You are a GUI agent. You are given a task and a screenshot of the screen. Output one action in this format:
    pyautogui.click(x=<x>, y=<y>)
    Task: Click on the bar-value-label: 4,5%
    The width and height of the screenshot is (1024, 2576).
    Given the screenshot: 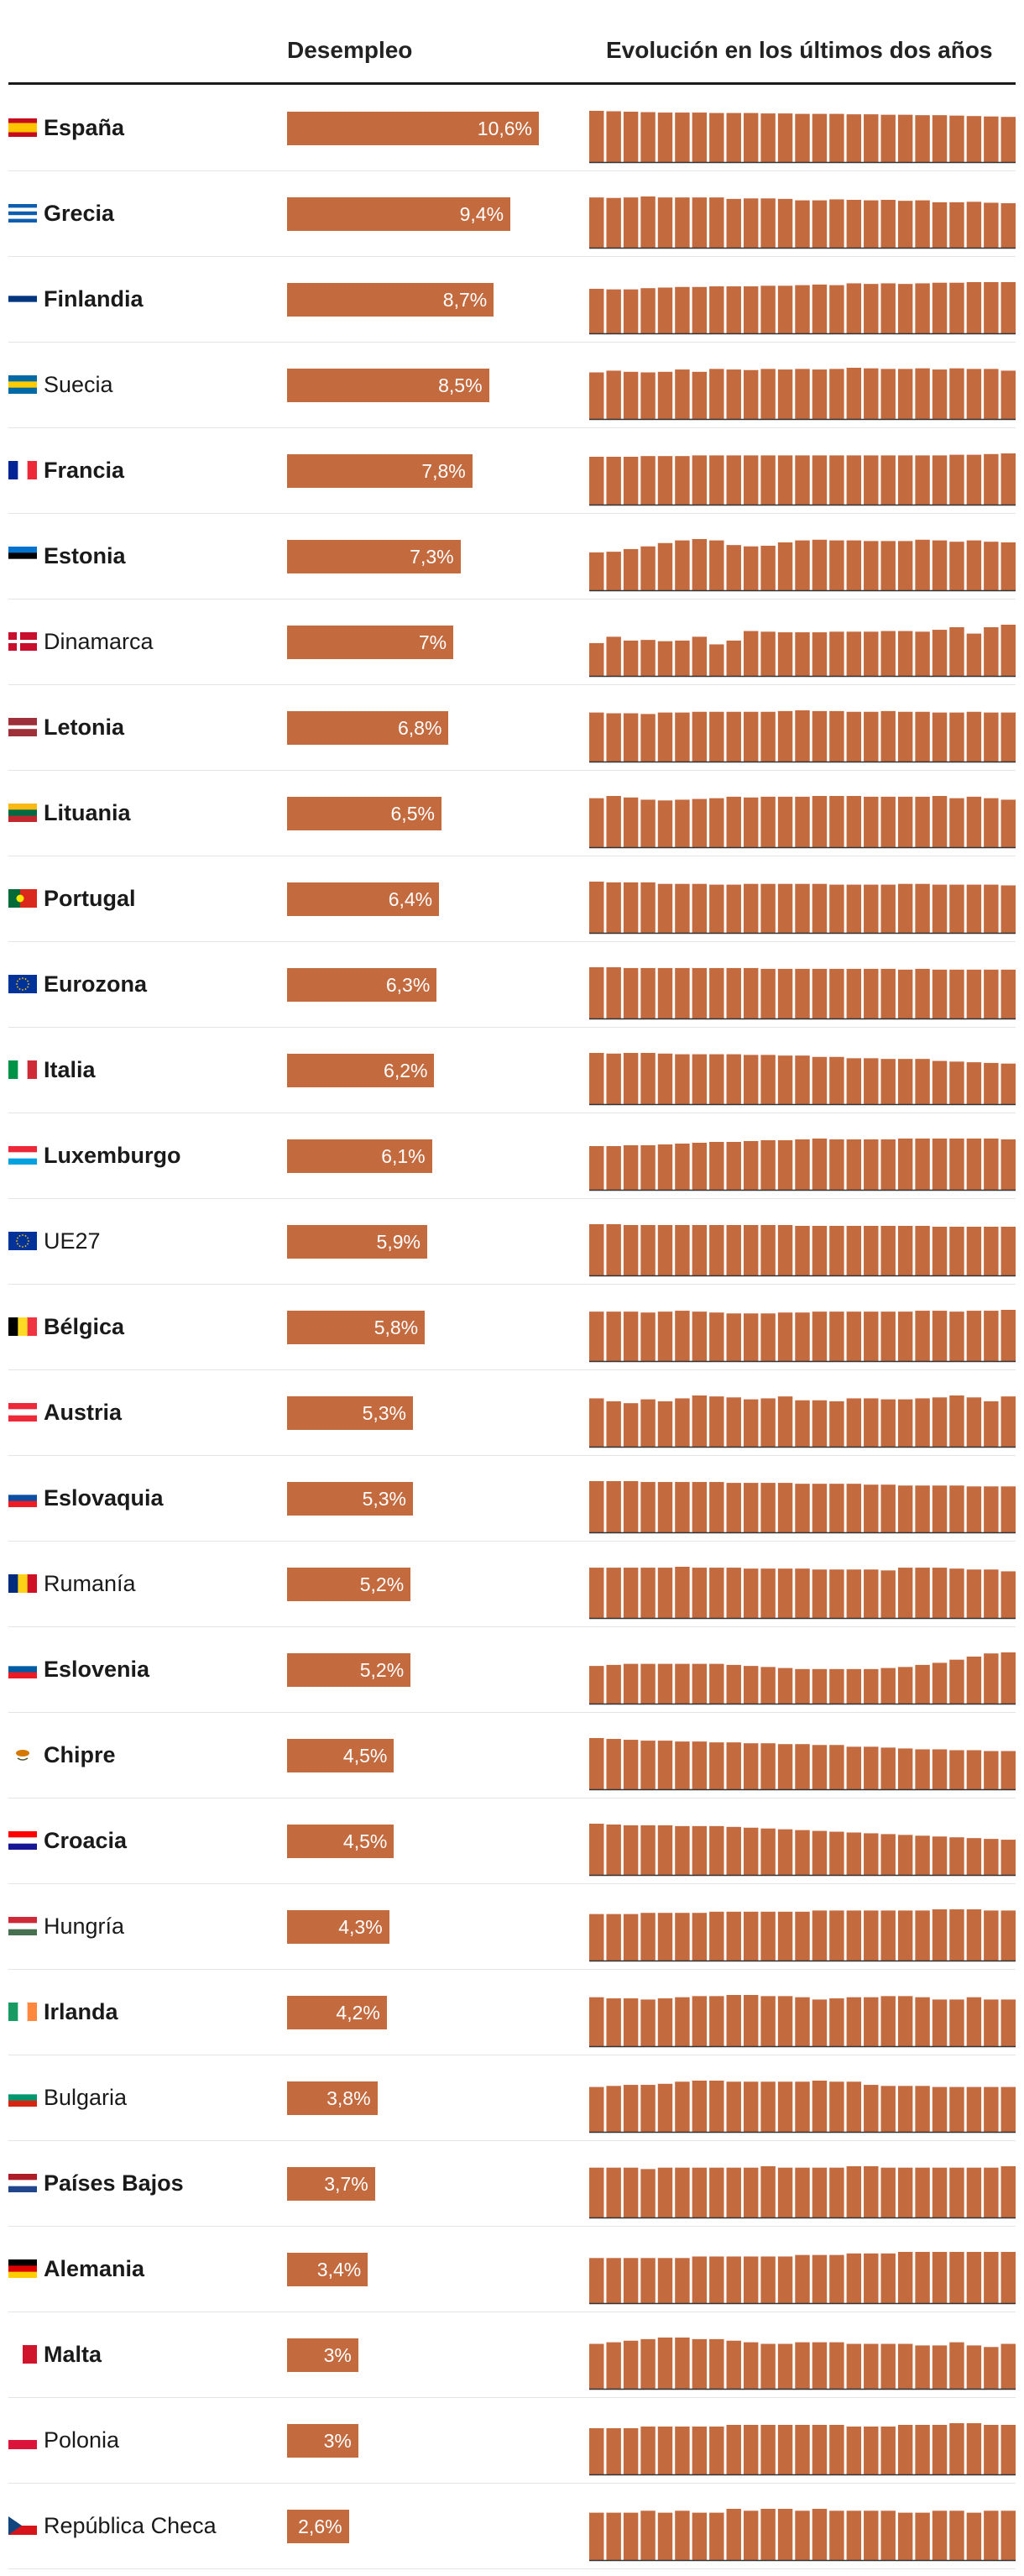 What is the action you would take?
    pyautogui.click(x=365, y=1841)
    